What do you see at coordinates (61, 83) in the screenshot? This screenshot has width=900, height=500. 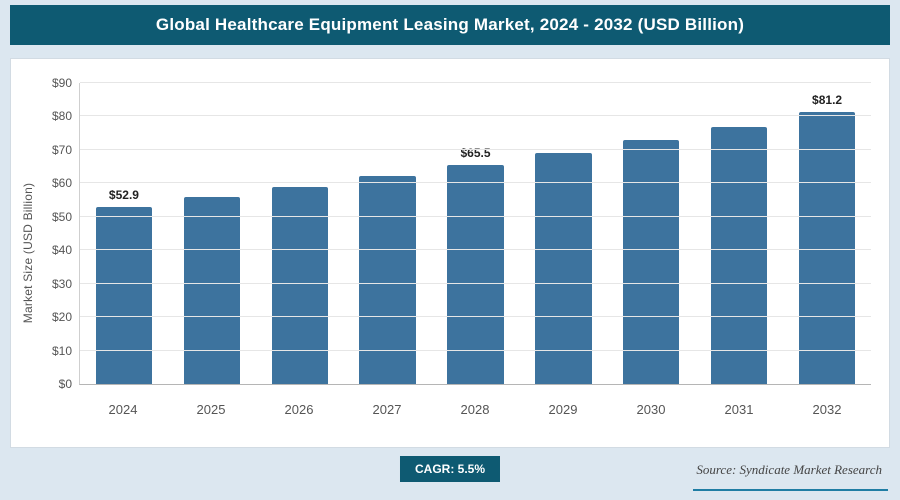 I see `y-tick-label: $90` at bounding box center [61, 83].